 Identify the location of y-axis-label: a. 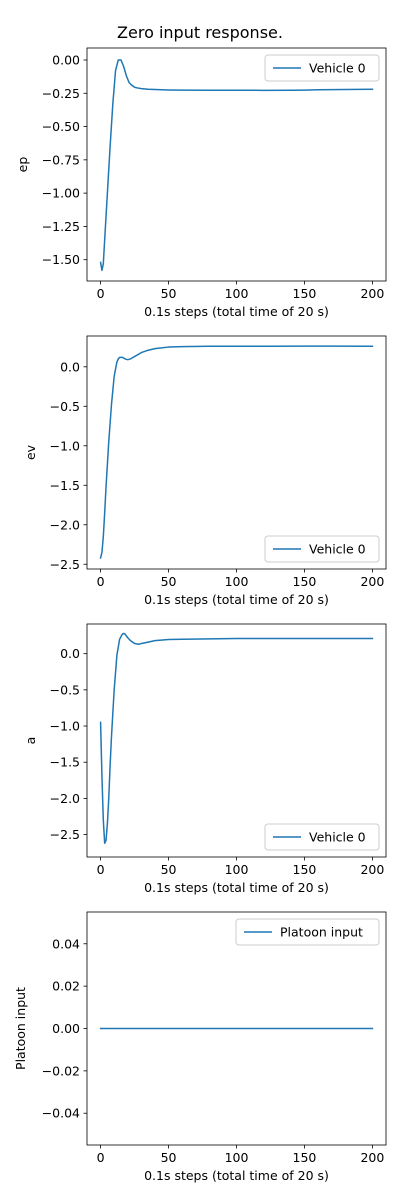
(30, 741).